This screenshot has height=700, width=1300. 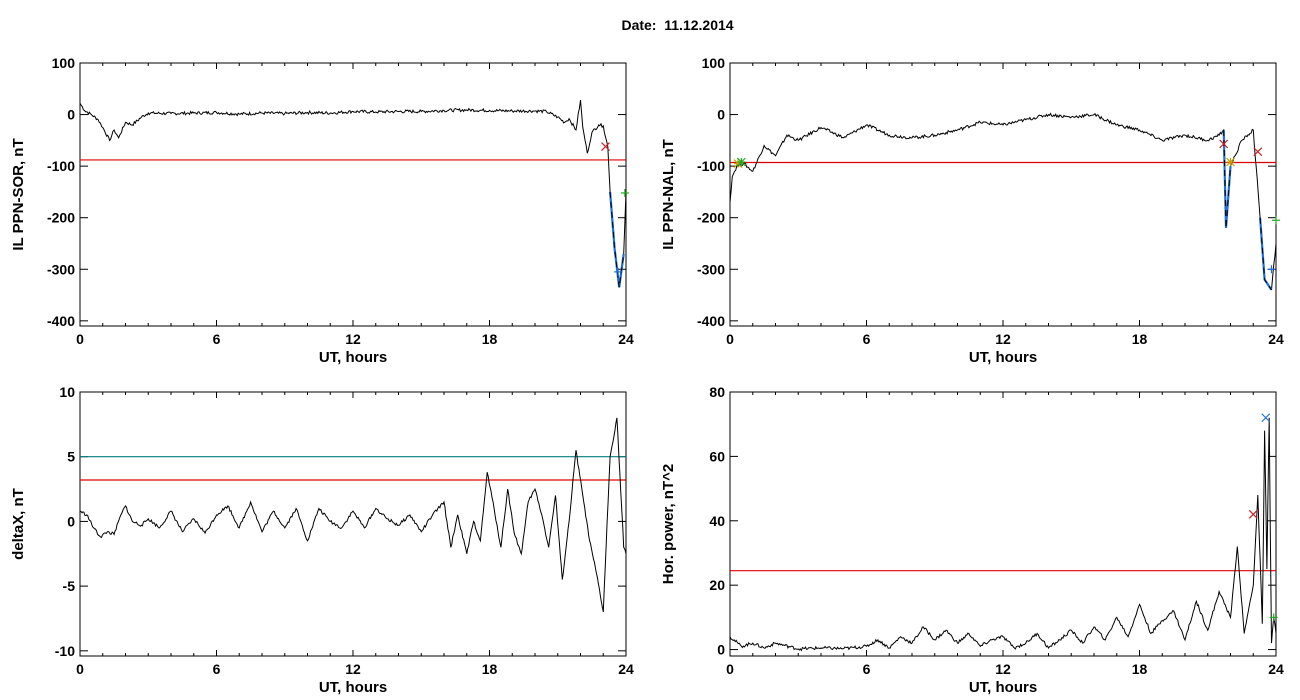 I want to click on y-axis-label: deltaX, nT, so click(x=18, y=524).